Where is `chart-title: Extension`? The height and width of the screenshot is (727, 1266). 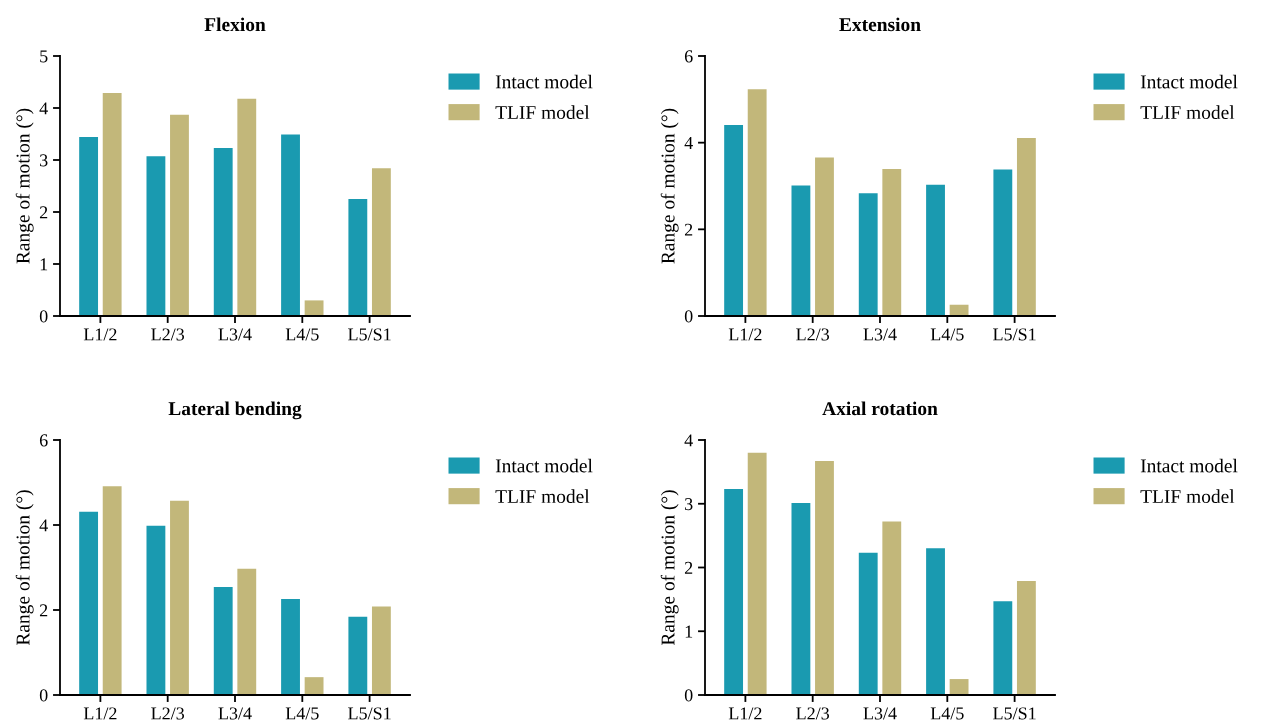 chart-title: Extension is located at coordinates (880, 24).